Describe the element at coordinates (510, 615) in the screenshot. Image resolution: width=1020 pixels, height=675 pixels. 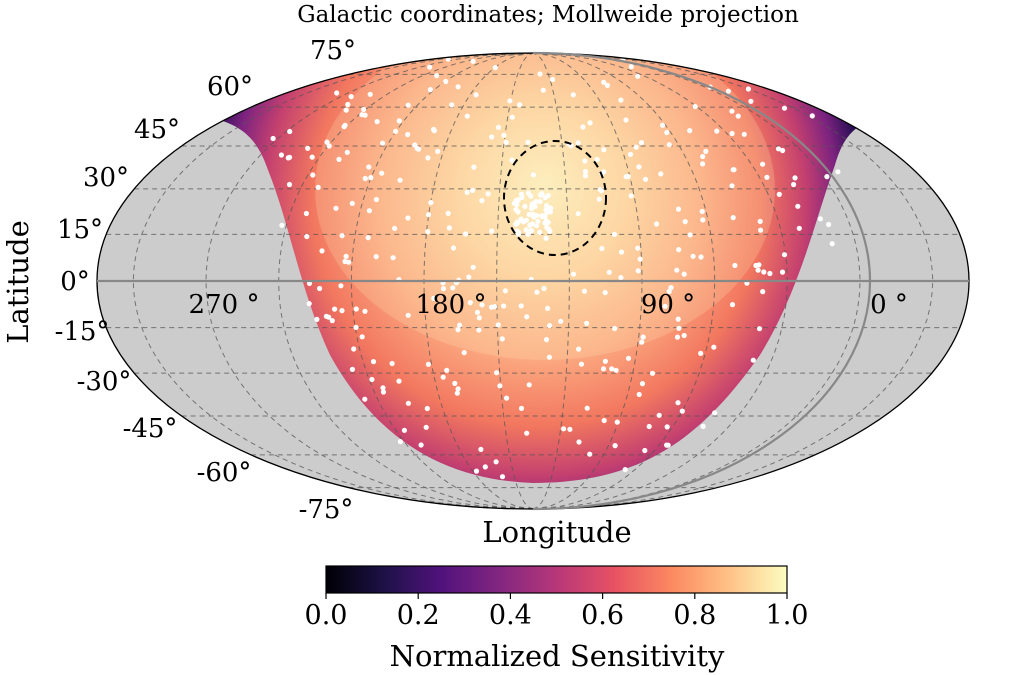
I see `colorbar-tick-label: 0.4` at that location.